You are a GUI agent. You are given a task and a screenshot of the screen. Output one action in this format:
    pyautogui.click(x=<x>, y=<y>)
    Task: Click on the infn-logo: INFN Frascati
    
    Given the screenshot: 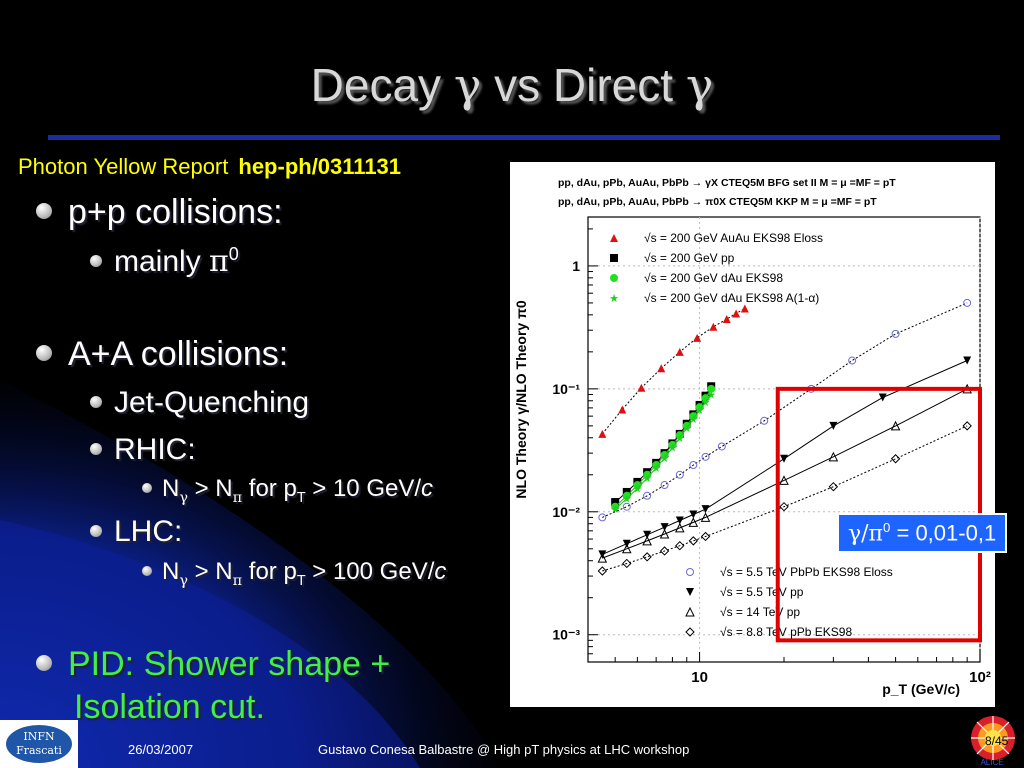 What is the action you would take?
    pyautogui.click(x=39, y=744)
    